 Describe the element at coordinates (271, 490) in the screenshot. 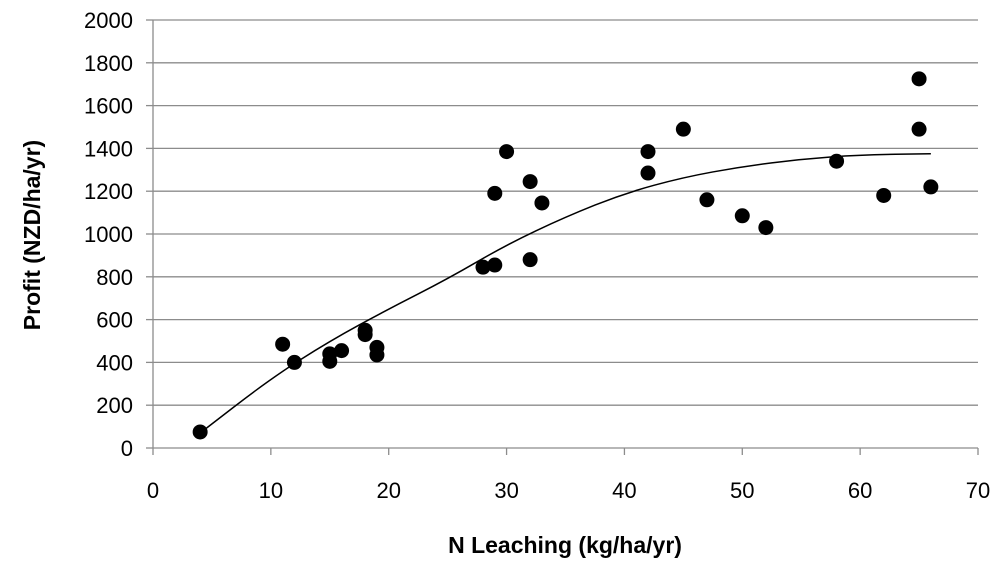

I see `x-tick-label: 10` at that location.